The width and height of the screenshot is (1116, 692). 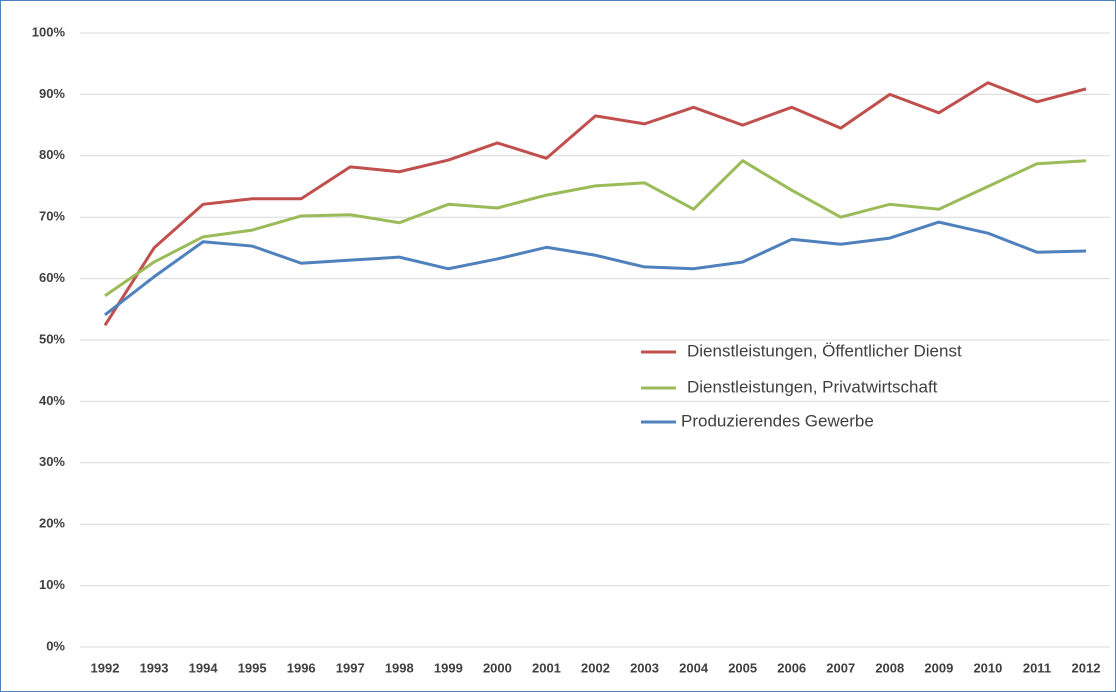 What do you see at coordinates (824, 350) in the screenshot?
I see `legend-label: Dienstleistungen, Öffentlicher Dienst` at bounding box center [824, 350].